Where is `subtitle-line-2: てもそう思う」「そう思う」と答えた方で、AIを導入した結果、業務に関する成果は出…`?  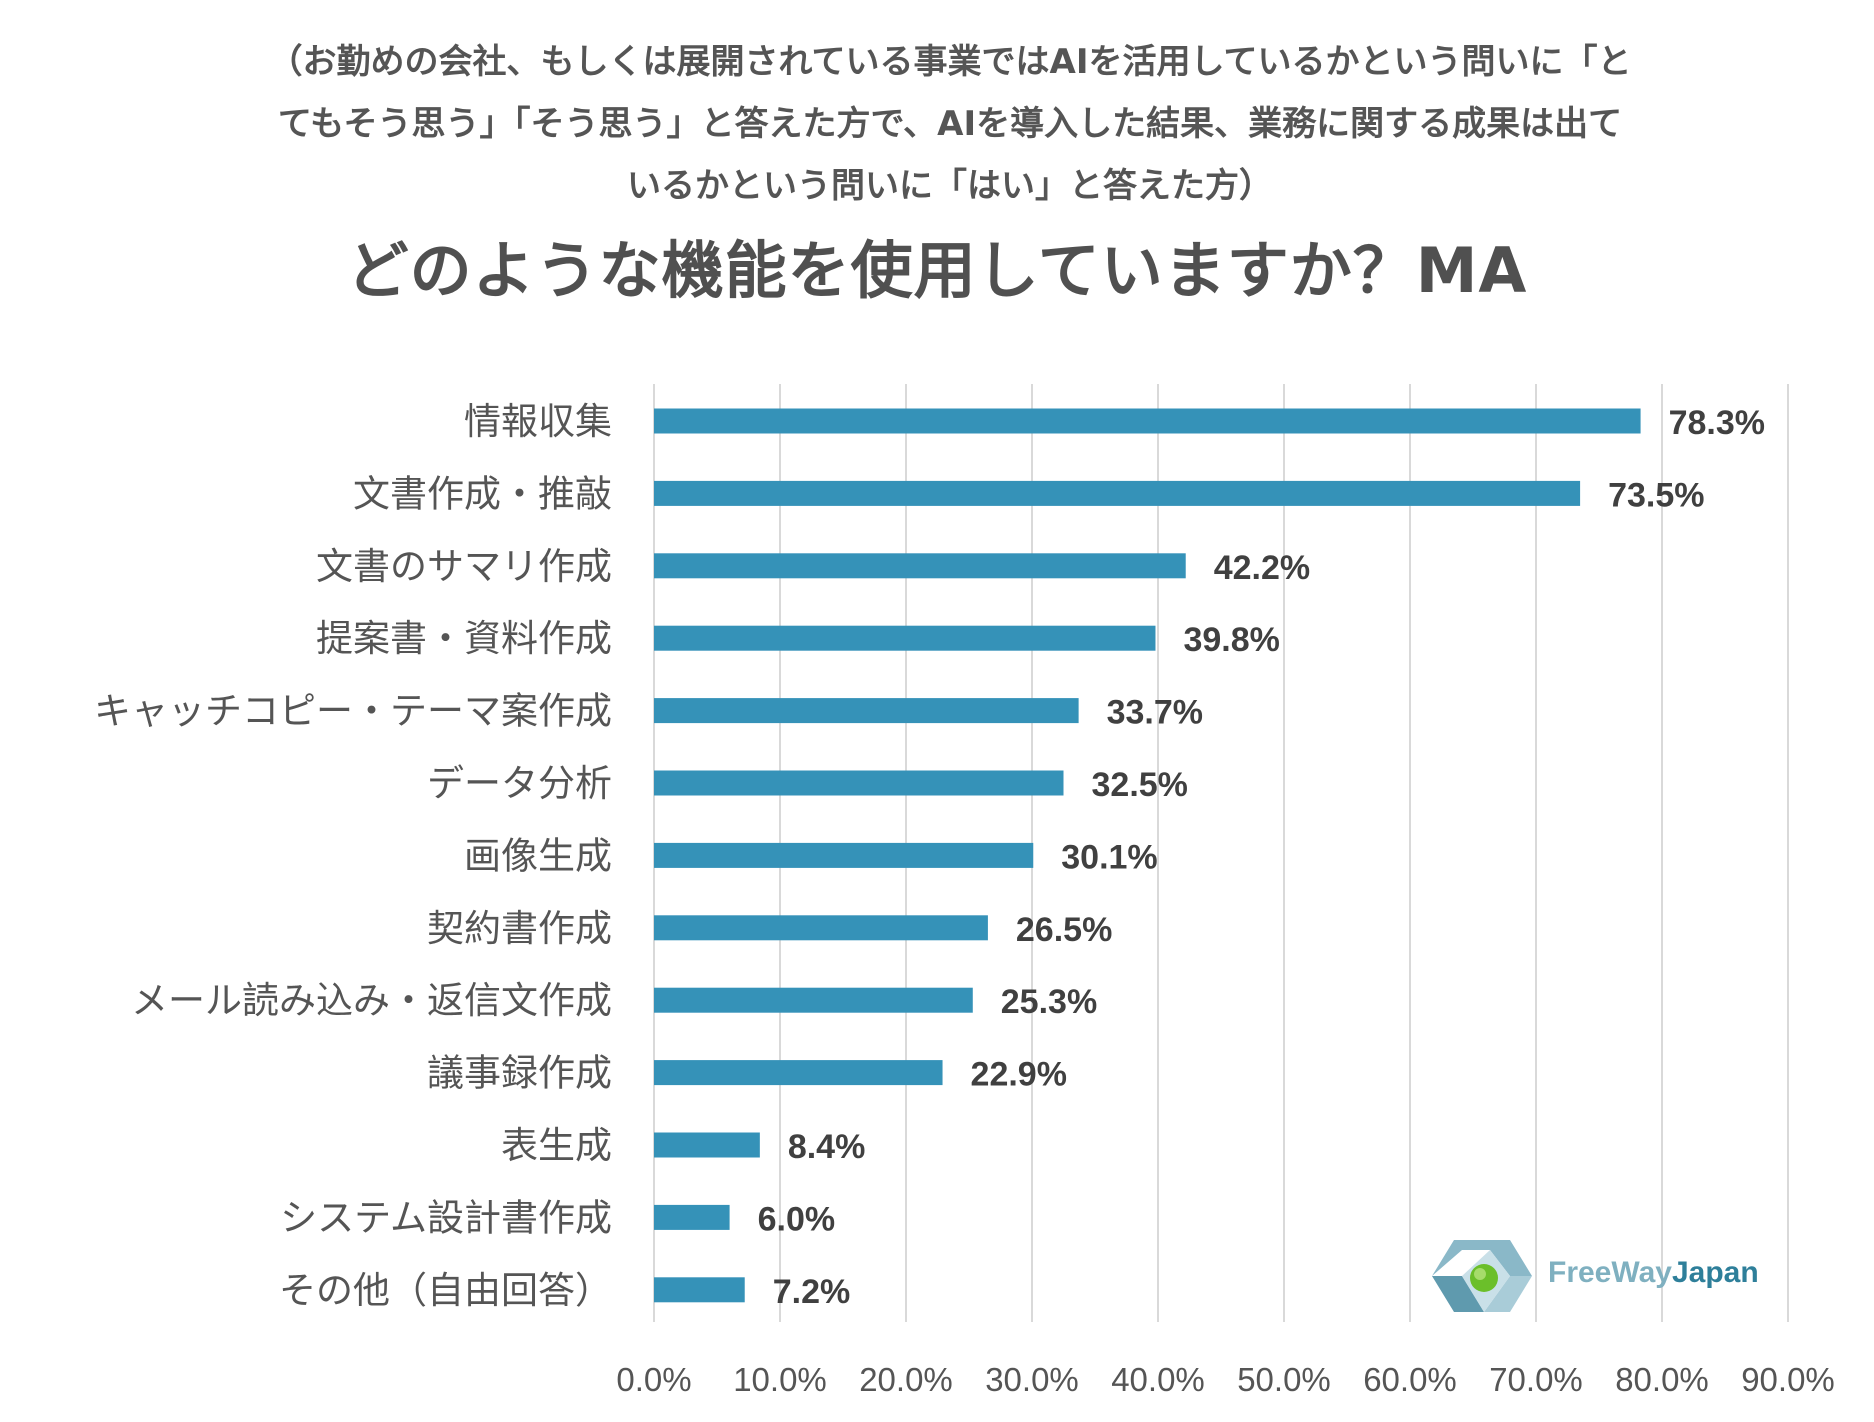
subtitle-line-2: てもそう思う」「そう思う」と答えた方で、AIを導入した結果、業務に関する成果は出… is located at coordinates (950, 124).